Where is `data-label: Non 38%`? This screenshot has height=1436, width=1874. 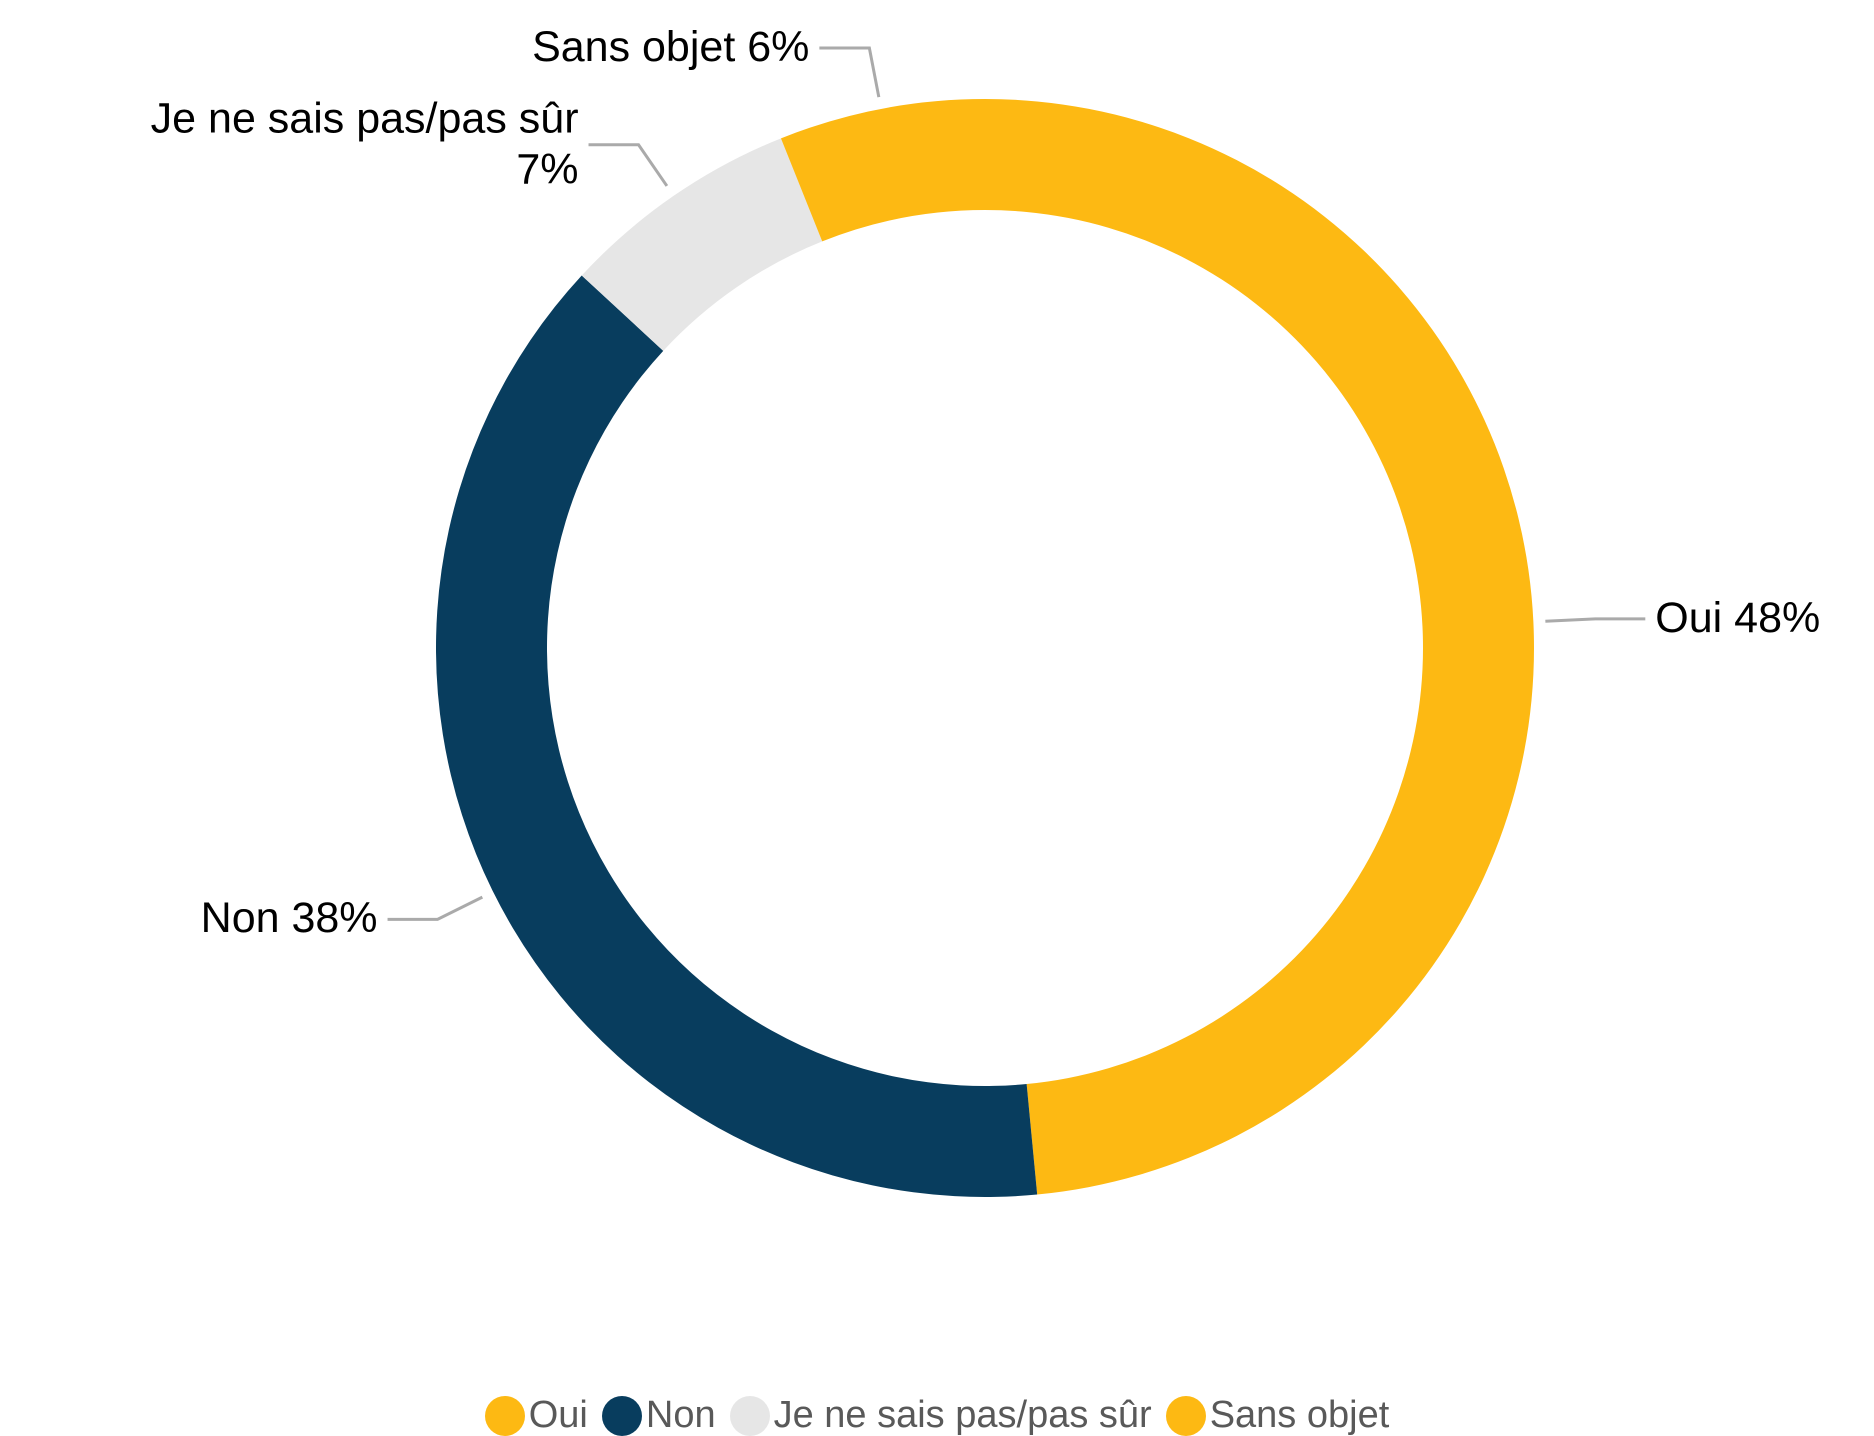
data-label: Non 38% is located at coordinates (289, 918).